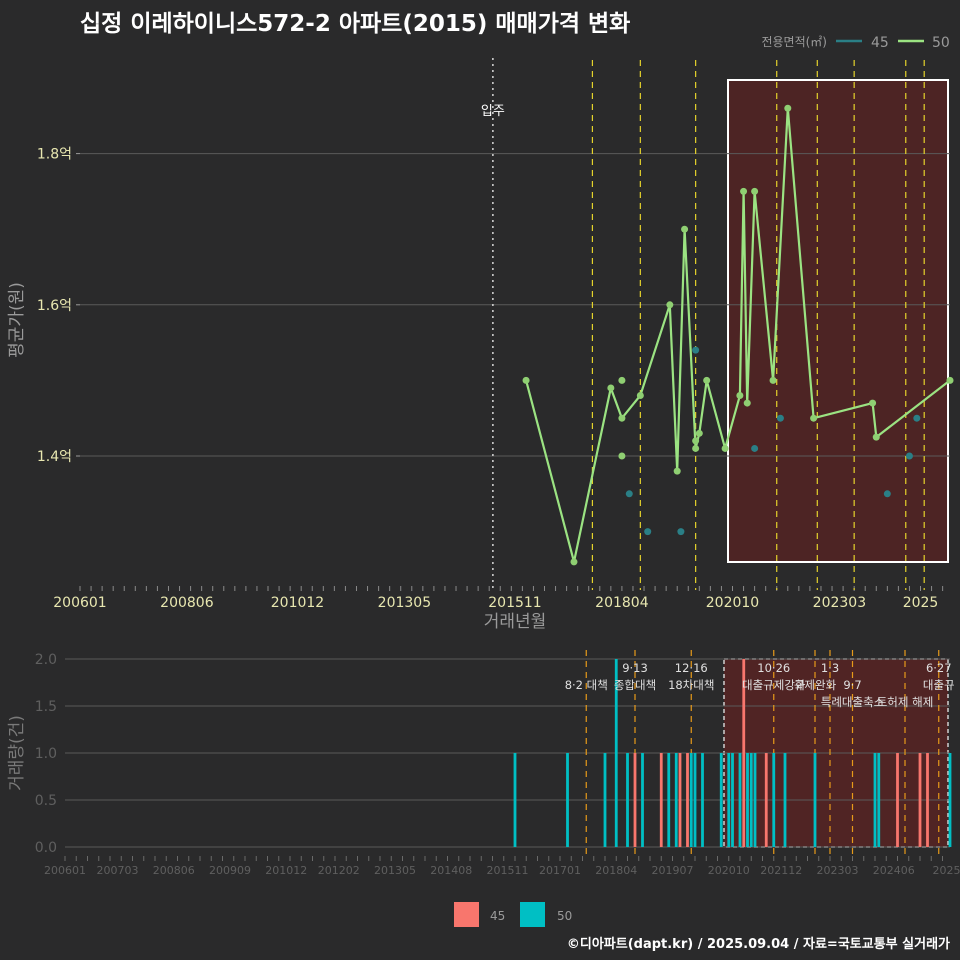 This screenshot has width=960, height=960. Describe the element at coordinates (880, 43) in the screenshot. I see `legend-label-45: 45` at that location.